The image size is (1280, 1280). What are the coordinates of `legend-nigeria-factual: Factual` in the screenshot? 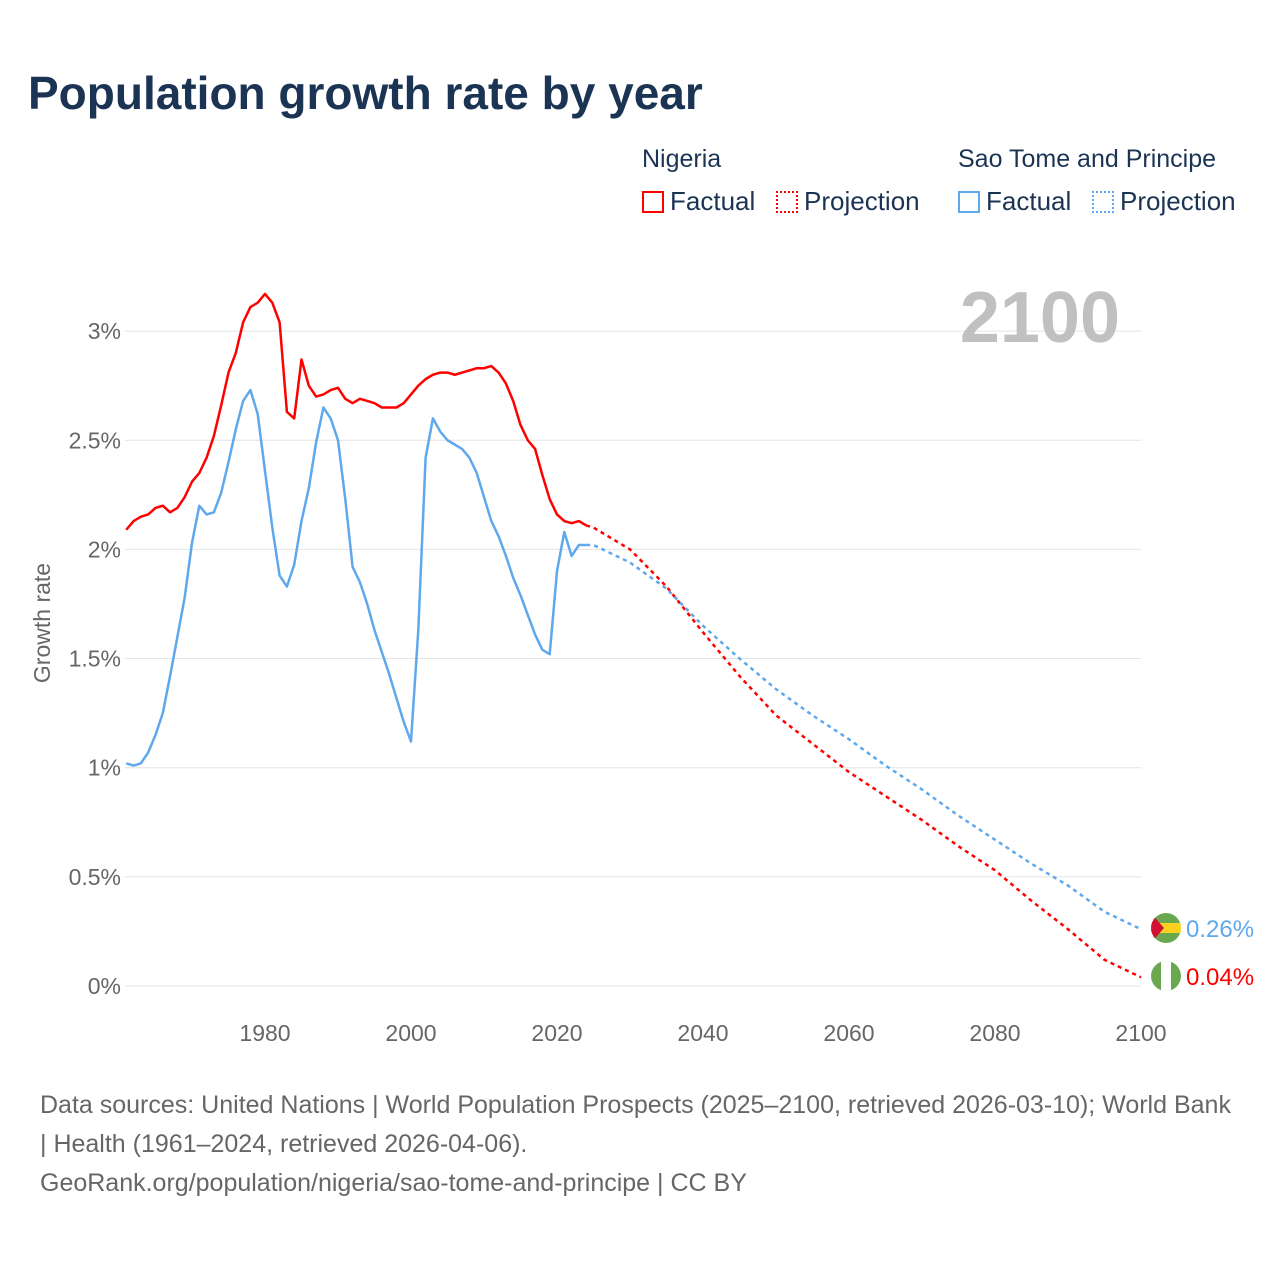 It's located at (698, 201).